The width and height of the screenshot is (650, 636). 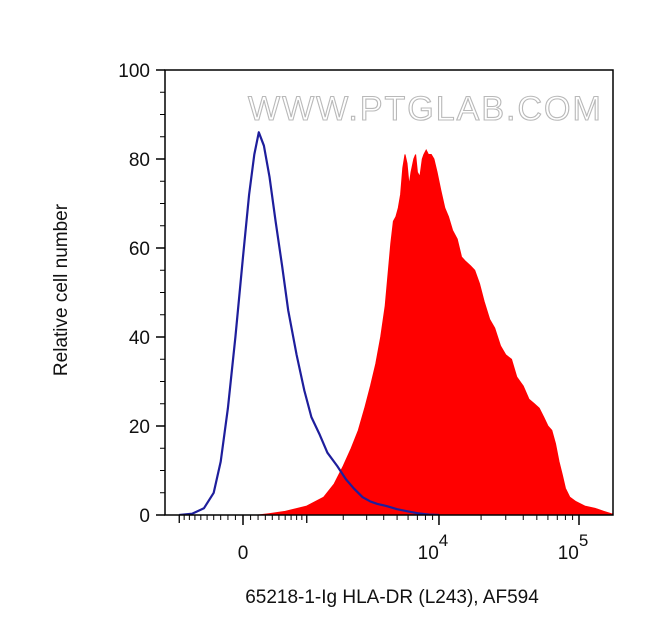 I want to click on y-axis-title: Relative cell number, so click(x=61, y=289).